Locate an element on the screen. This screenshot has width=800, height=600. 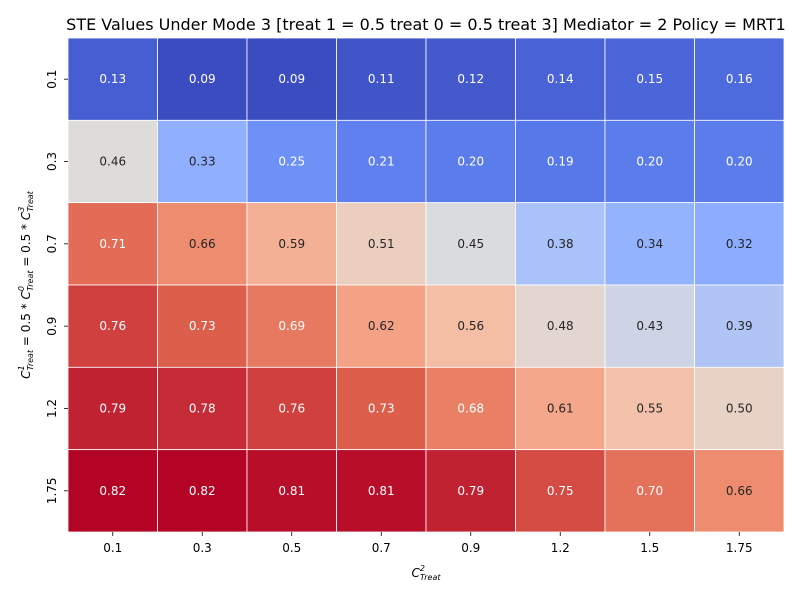
x-tick-label: 0.7 is located at coordinates (381, 548).